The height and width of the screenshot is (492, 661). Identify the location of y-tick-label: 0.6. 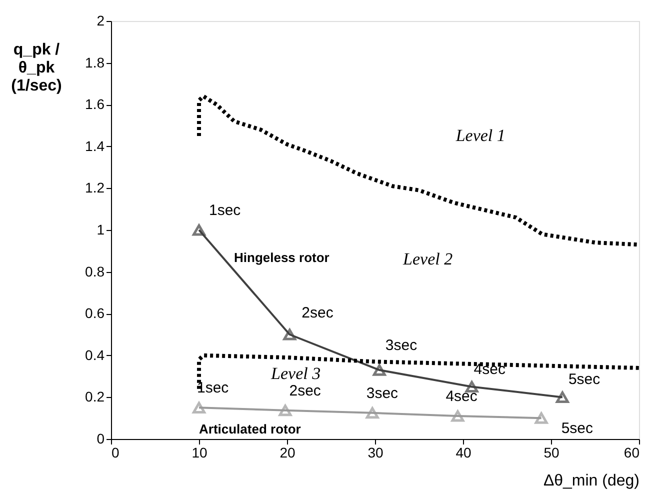
(95, 313).